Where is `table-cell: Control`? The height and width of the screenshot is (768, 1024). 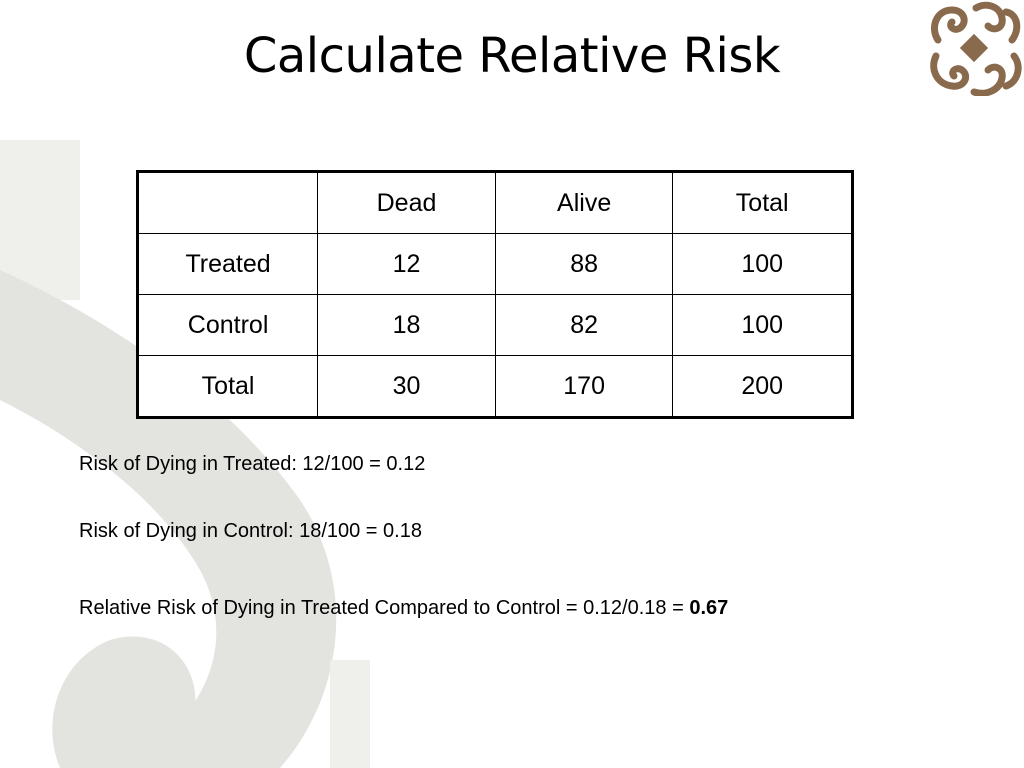 table-cell: Control is located at coordinates (227, 325).